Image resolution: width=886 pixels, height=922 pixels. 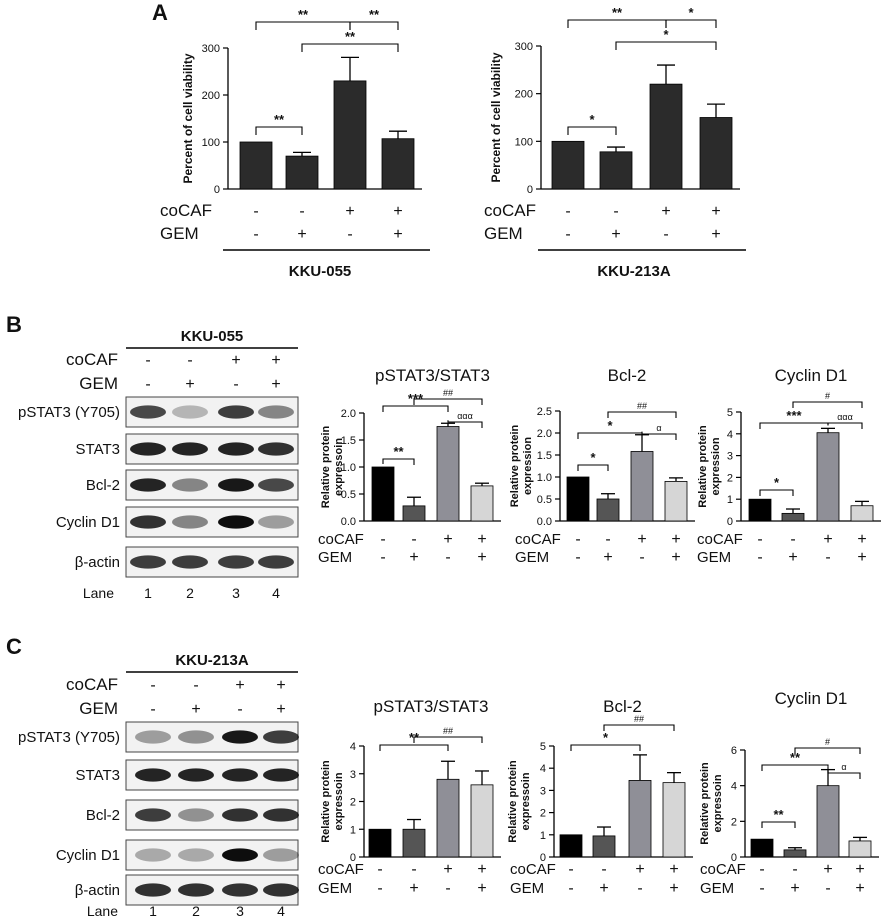 I want to click on sig-label-B3: *, so click(x=777, y=482).